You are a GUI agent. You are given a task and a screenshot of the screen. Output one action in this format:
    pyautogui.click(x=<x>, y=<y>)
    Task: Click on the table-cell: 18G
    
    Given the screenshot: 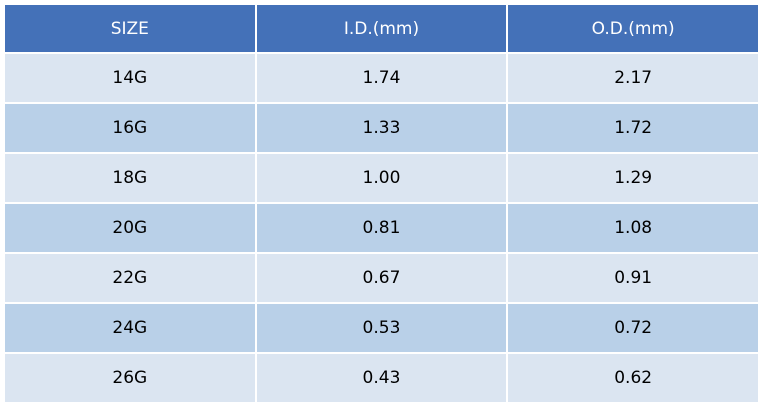 What is the action you would take?
    pyautogui.click(x=130, y=178)
    